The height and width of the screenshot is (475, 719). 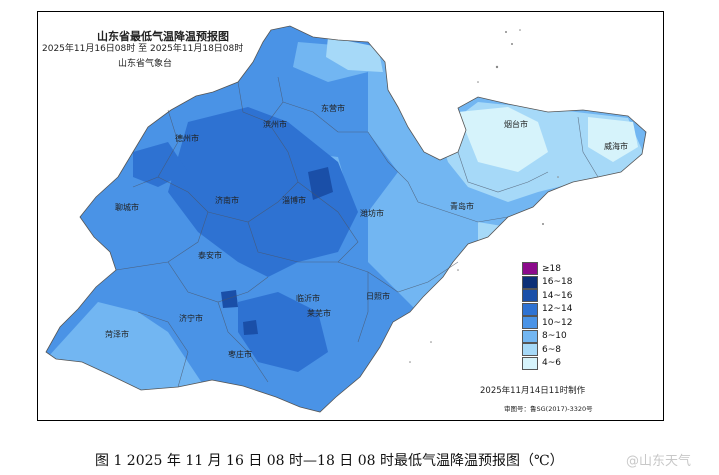 What do you see at coordinates (557, 322) in the screenshot?
I see `legend-label: 10~12` at bounding box center [557, 322].